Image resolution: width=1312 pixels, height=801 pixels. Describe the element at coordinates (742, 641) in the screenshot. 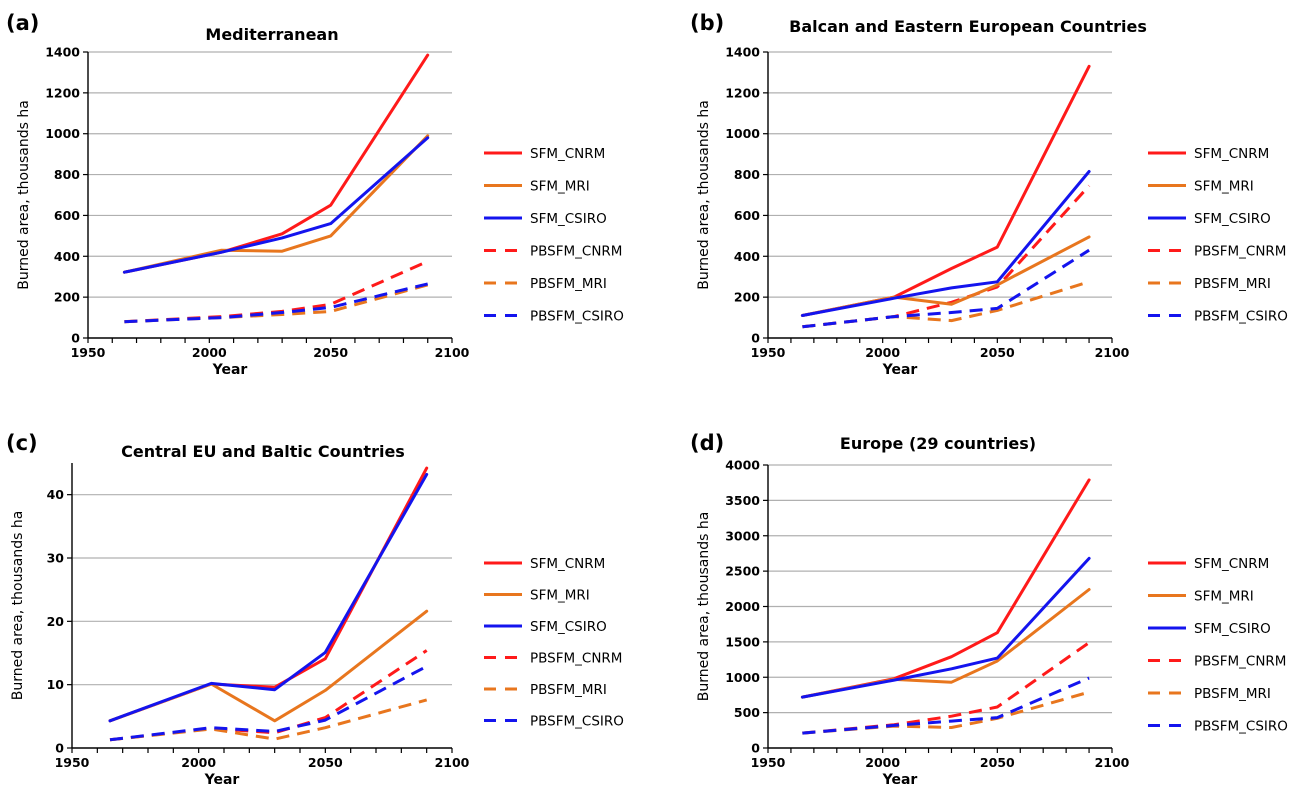

I see `y-tick-label: 1500` at that location.